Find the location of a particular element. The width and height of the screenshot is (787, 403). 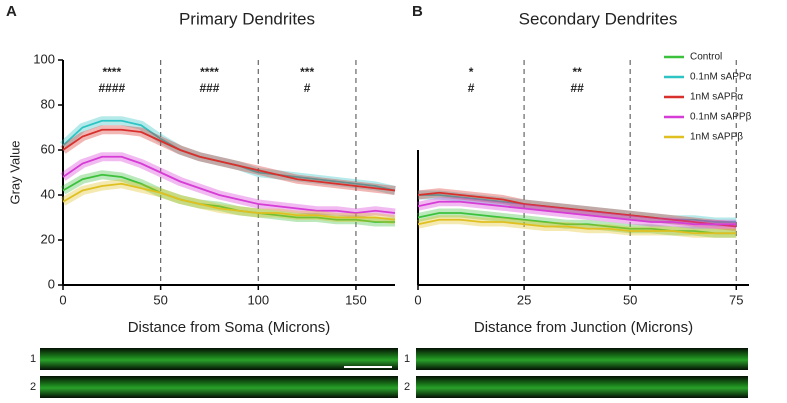

y-tick-label: 20 is located at coordinates (48, 238).